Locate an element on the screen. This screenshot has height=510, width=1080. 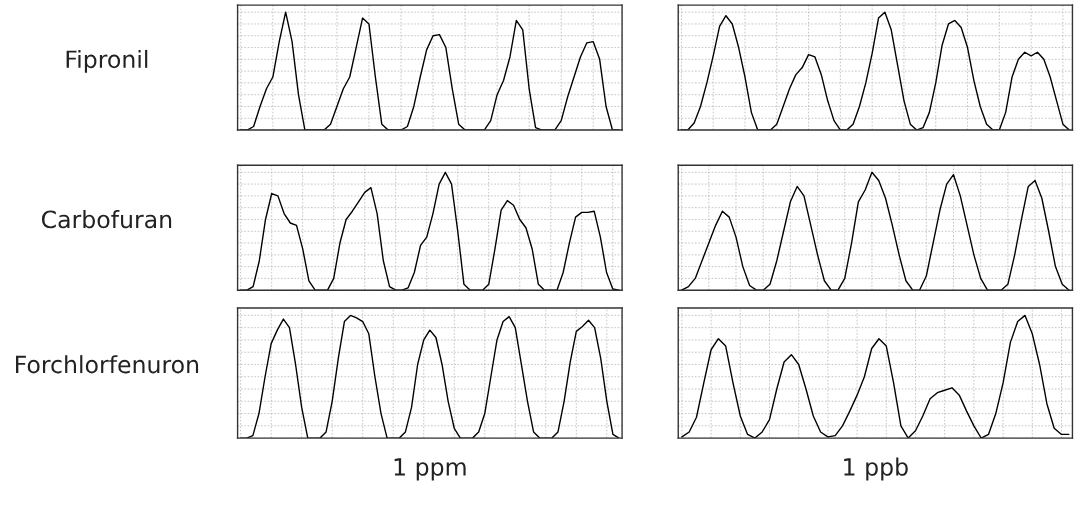
y-axis-title: Fipronil is located at coordinates (107, 61).